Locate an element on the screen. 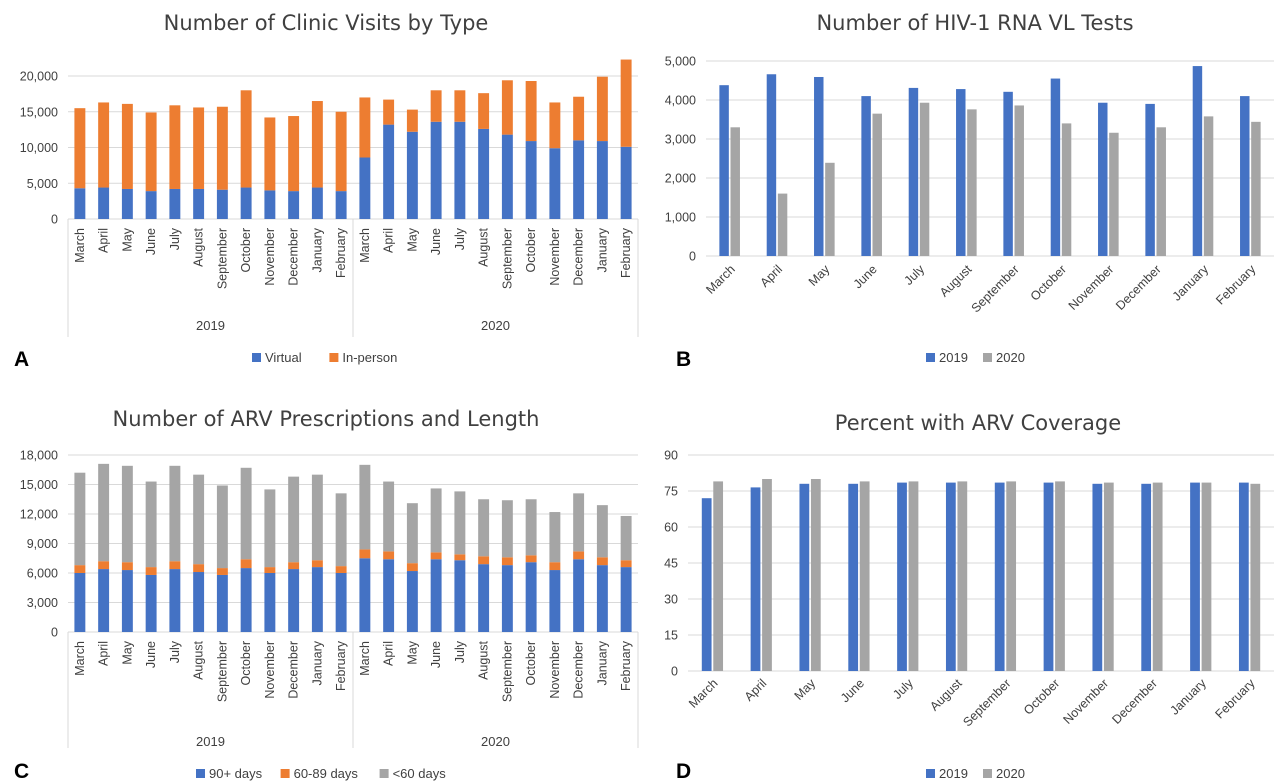 The image size is (1276, 784). chart-a-legend-label: Virtual is located at coordinates (283, 357).